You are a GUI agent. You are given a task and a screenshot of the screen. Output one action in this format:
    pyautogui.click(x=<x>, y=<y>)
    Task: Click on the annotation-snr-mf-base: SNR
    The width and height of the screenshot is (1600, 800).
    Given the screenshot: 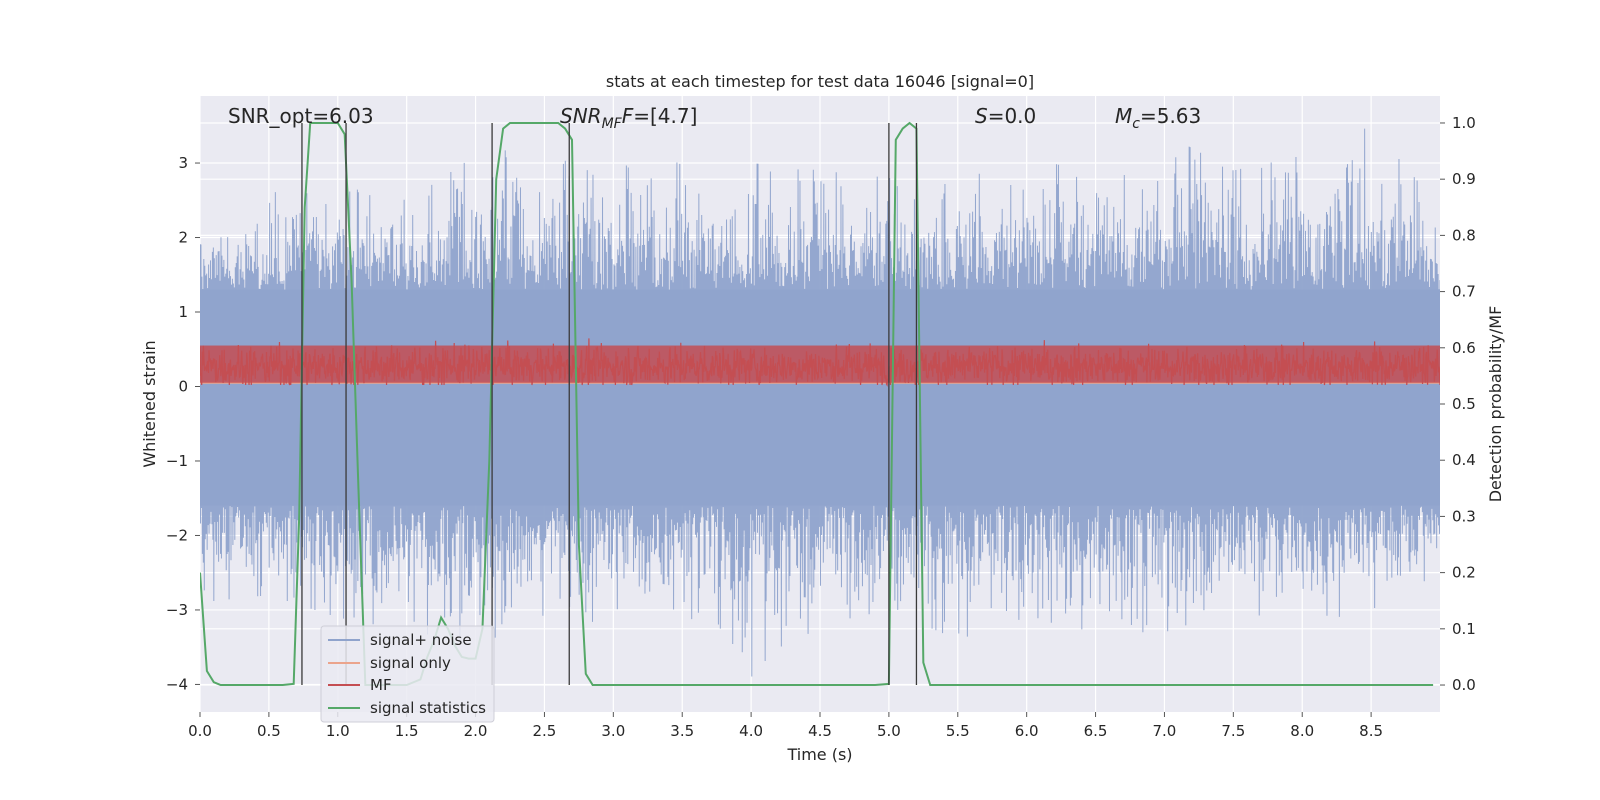 What is the action you would take?
    pyautogui.click(x=581, y=116)
    